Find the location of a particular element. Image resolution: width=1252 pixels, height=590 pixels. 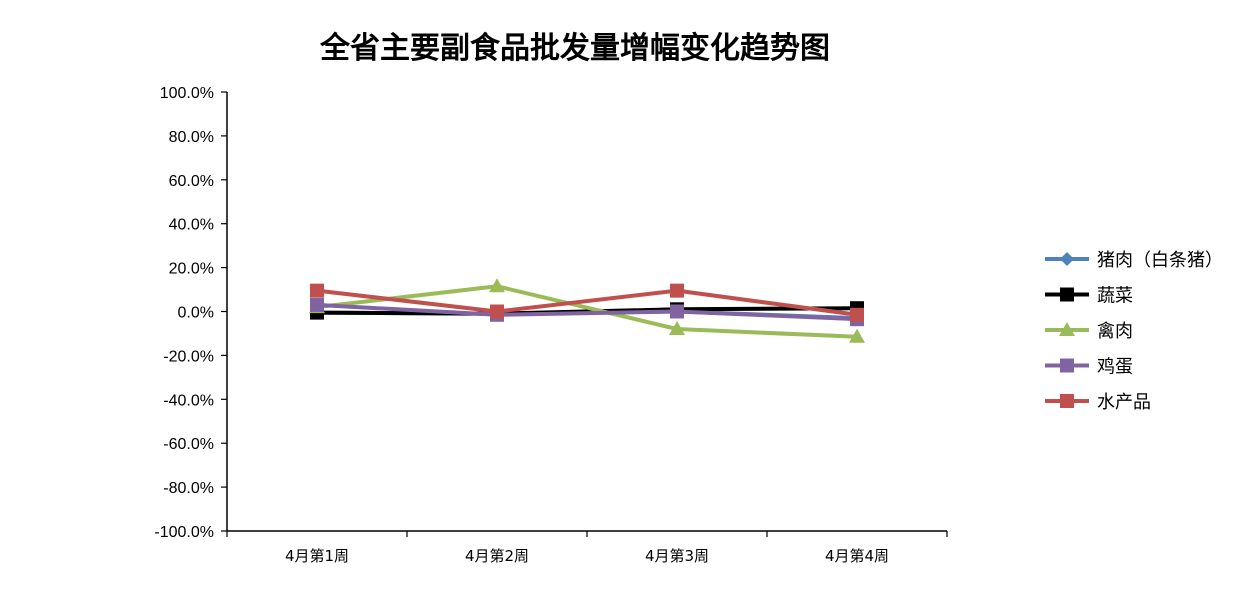

y-tick-label: 60.0% is located at coordinates (191, 181).